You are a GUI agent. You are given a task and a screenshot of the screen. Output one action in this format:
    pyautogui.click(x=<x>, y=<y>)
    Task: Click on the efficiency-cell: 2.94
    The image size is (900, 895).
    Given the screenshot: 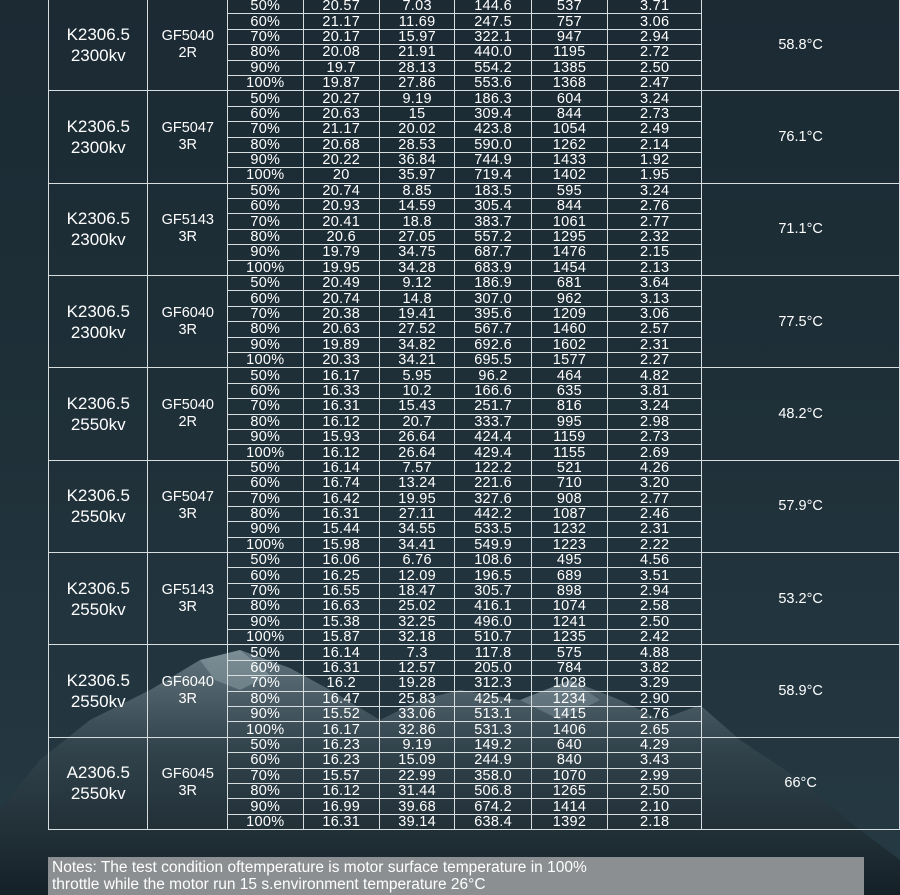 What is the action you would take?
    pyautogui.click(x=655, y=37)
    